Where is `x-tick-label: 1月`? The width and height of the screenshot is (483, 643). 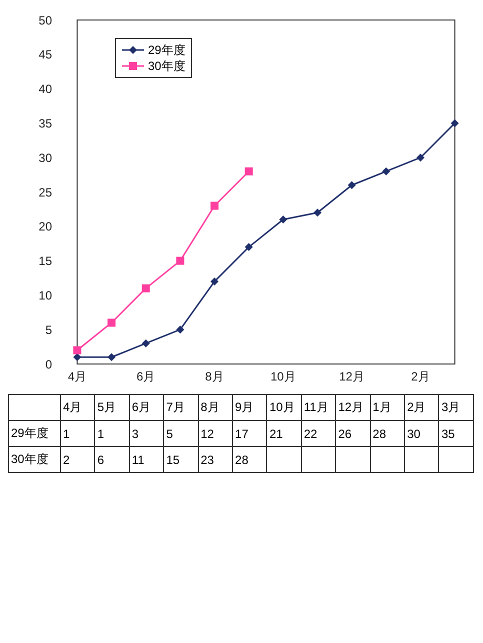 x-tick-label: 1月 is located at coordinates (387, 407).